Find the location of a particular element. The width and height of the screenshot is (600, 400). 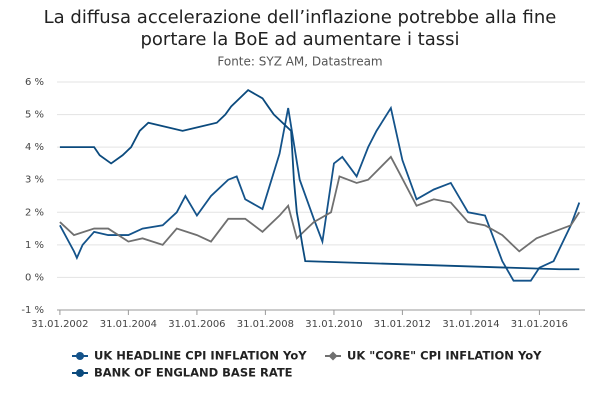

y-tick-label: 5 % is located at coordinates (34, 115).